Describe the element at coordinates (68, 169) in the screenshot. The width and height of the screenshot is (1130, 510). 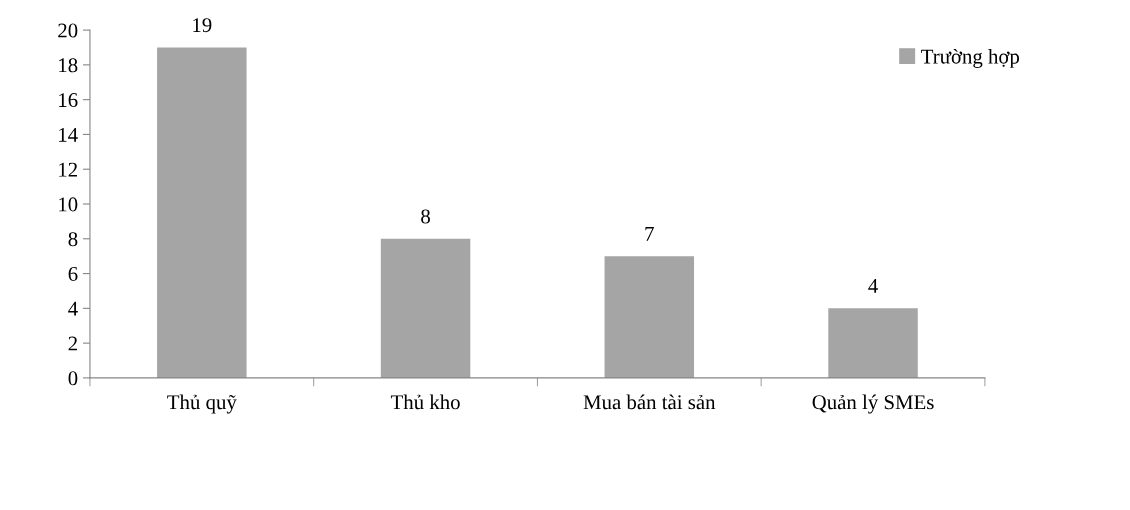
I see `y-tick-label: 12` at that location.